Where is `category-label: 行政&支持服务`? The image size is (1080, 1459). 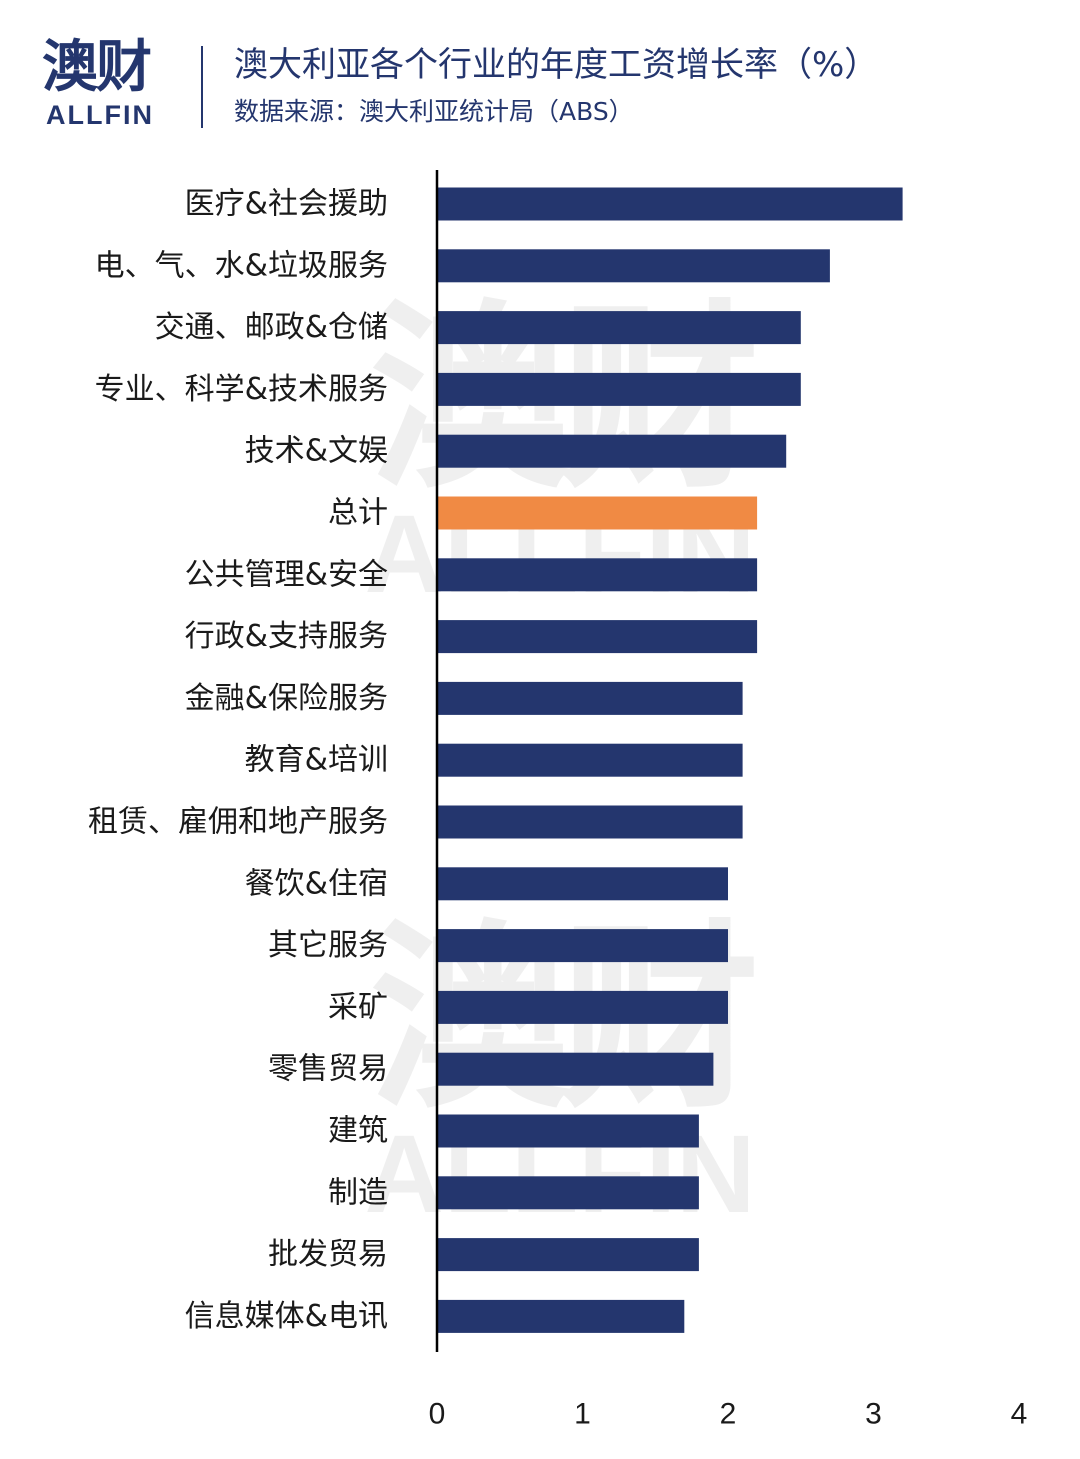
category-label: 行政&支持服务 is located at coordinates (286, 636).